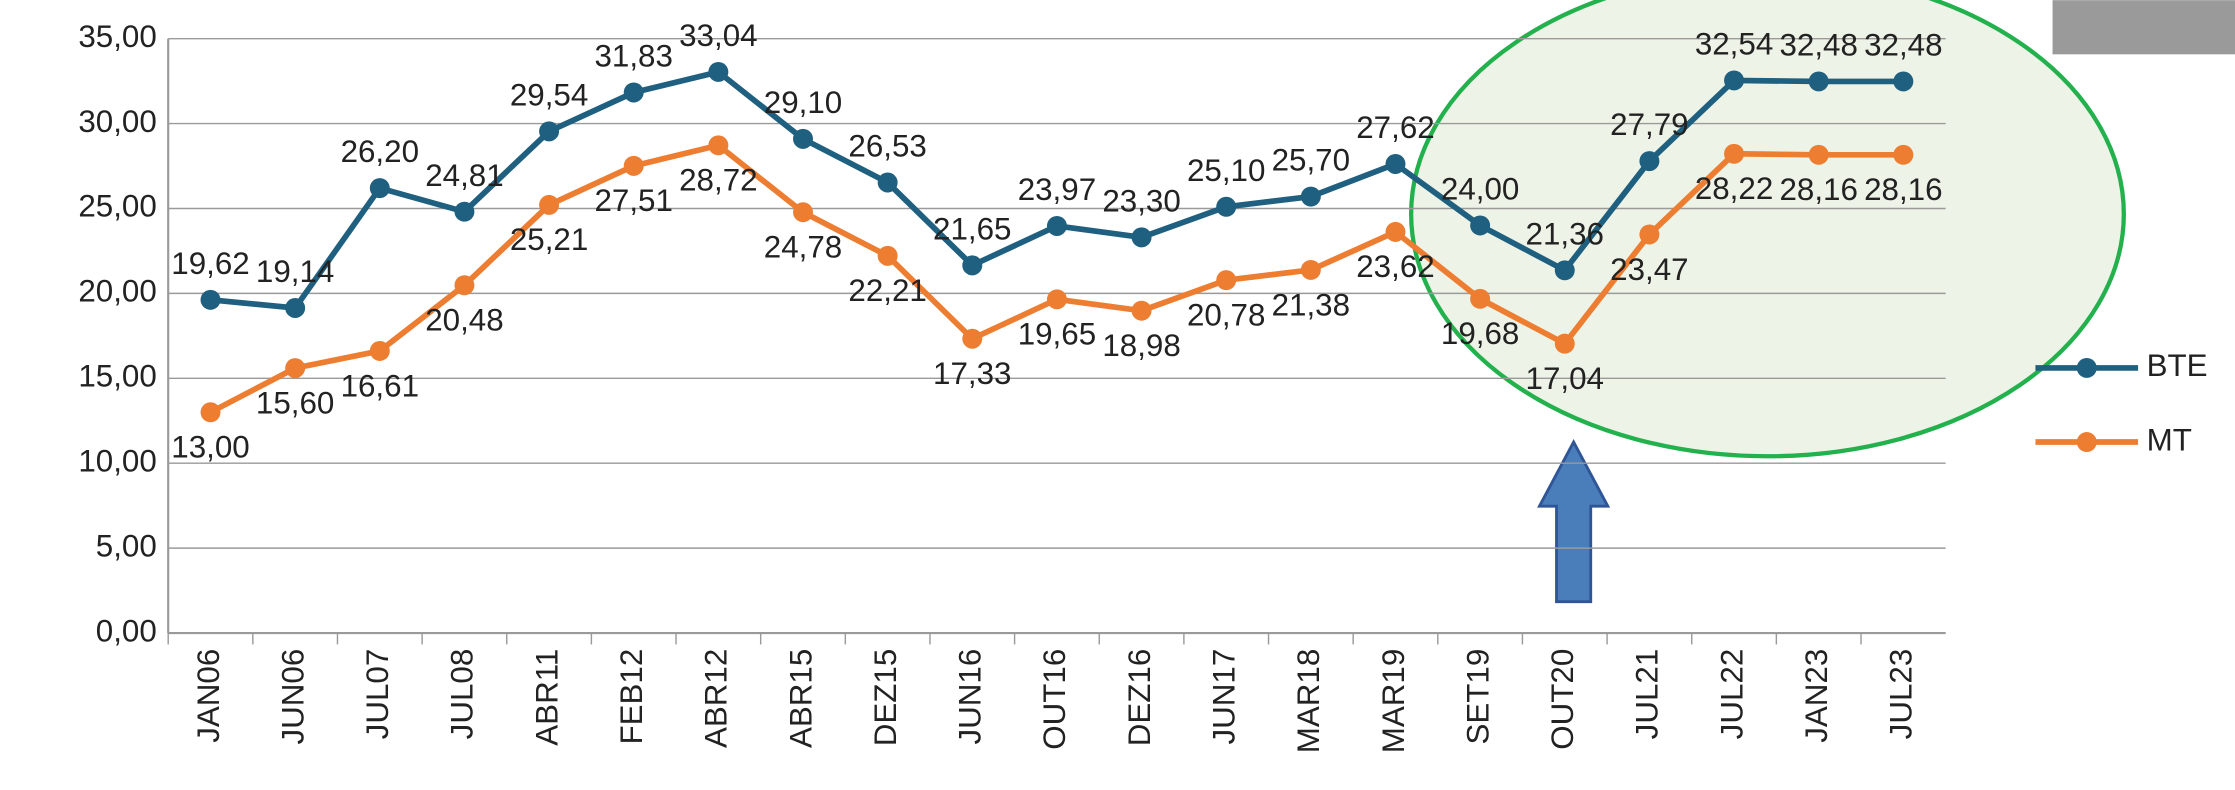 The image size is (2235, 790). Describe the element at coordinates (718, 180) in the screenshot. I see `data-label: 28,72` at that location.